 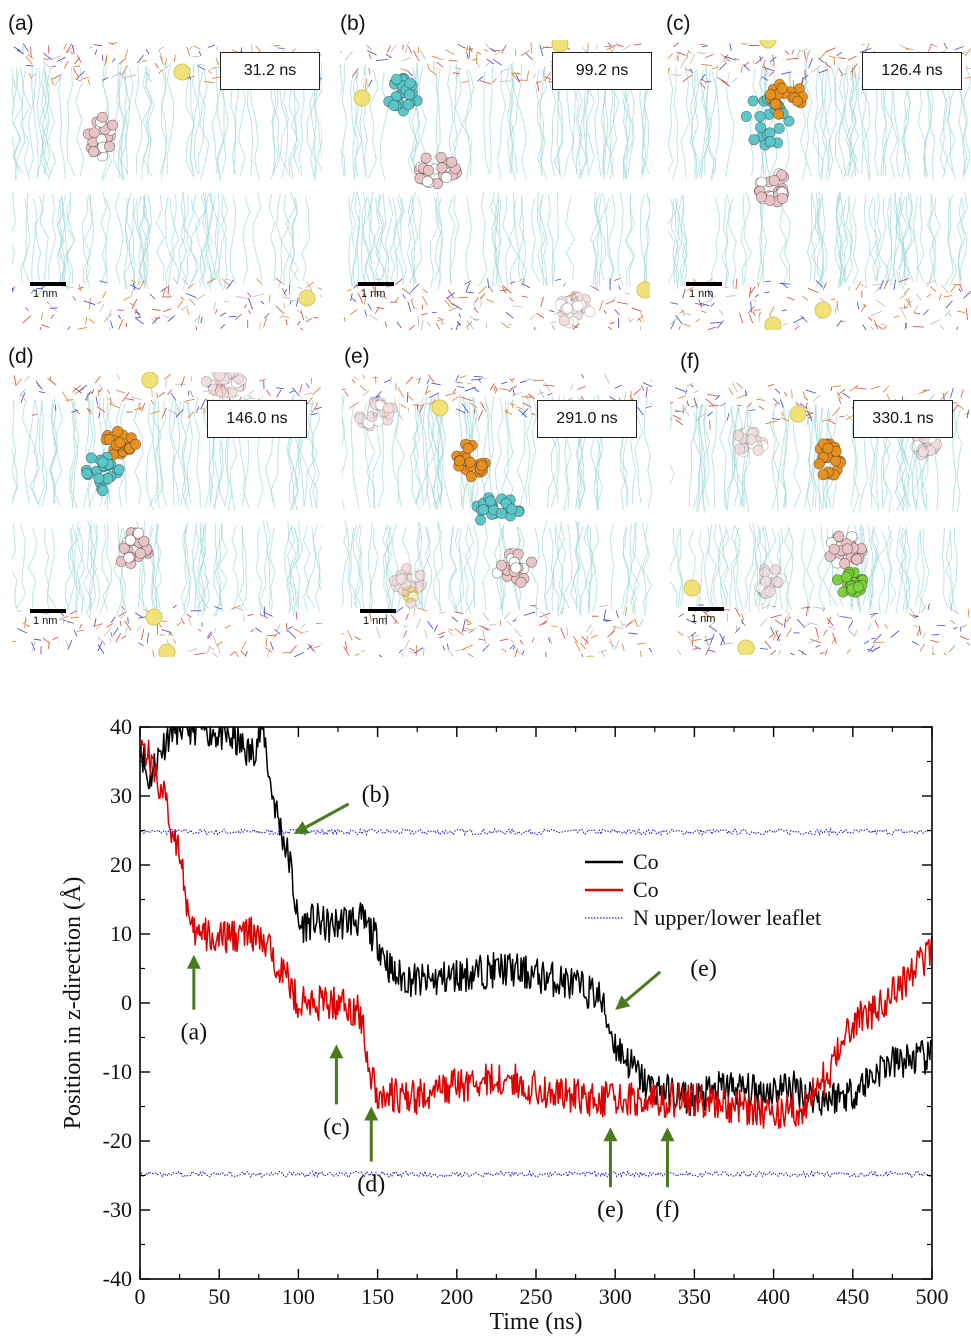 I want to click on x-tick-label: 50, so click(x=219, y=1296).